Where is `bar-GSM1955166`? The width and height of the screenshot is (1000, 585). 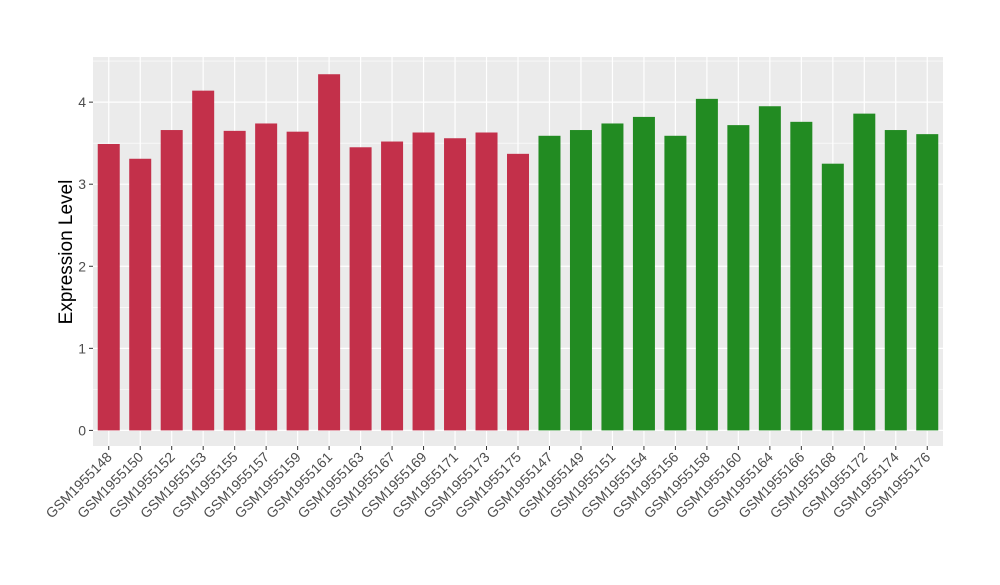 bar-GSM1955166 is located at coordinates (801, 276).